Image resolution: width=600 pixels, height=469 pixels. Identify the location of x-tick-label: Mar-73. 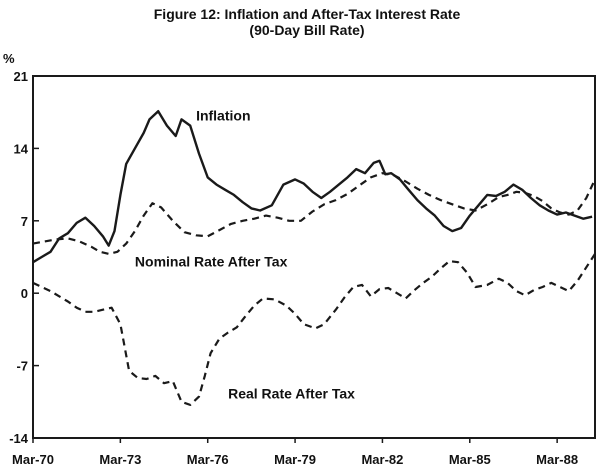
(120, 459).